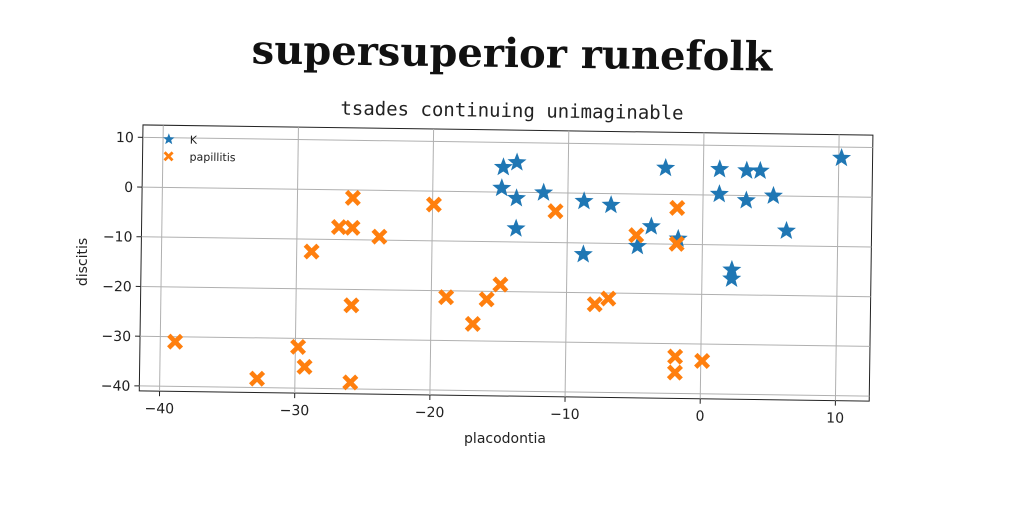  Describe the element at coordinates (199, 148) in the screenshot. I see `legend: K papillitis` at that location.